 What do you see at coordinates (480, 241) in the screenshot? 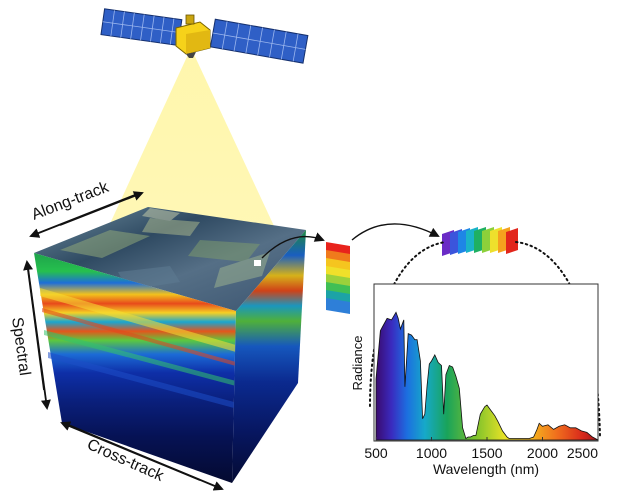
I see `spectral-band-fan` at bounding box center [480, 241].